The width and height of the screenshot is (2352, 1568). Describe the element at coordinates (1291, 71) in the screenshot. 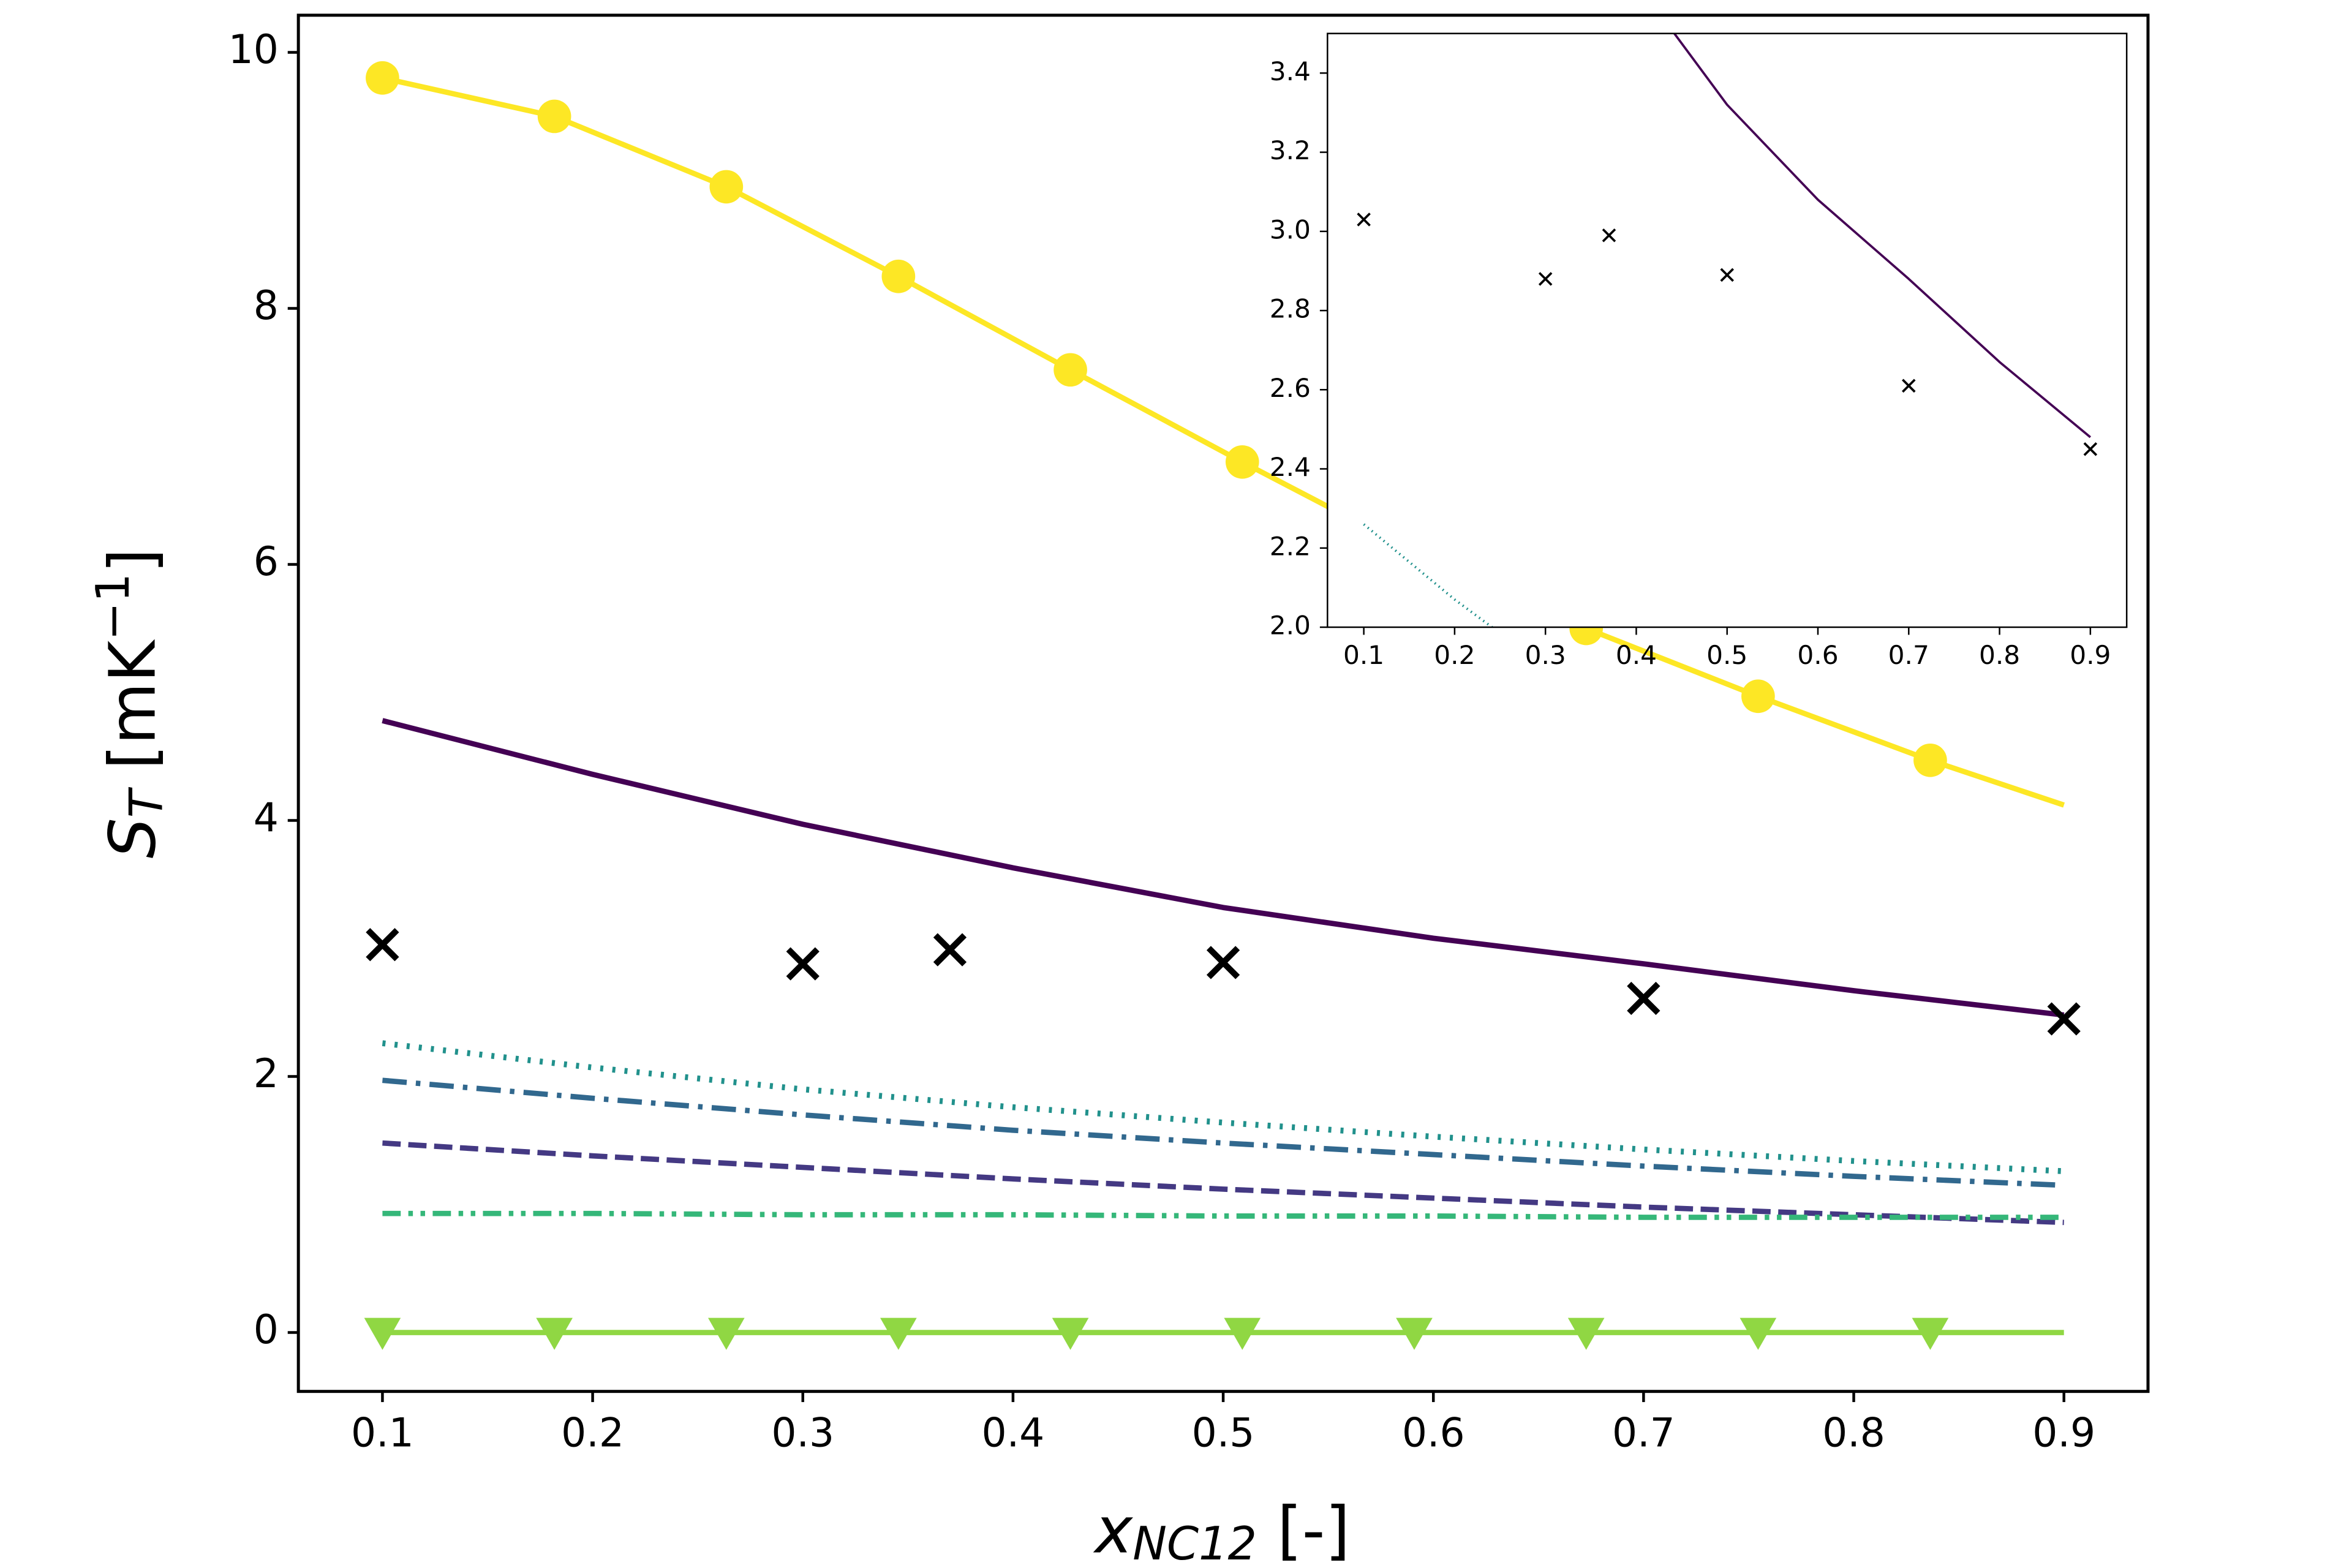

I see `y-tick-label: 3.4` at that location.